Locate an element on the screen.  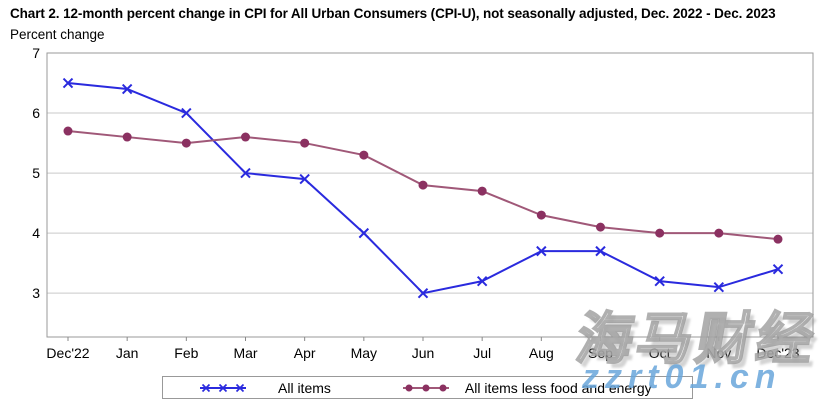
legend-label-all-items: All items is located at coordinates (304, 387).